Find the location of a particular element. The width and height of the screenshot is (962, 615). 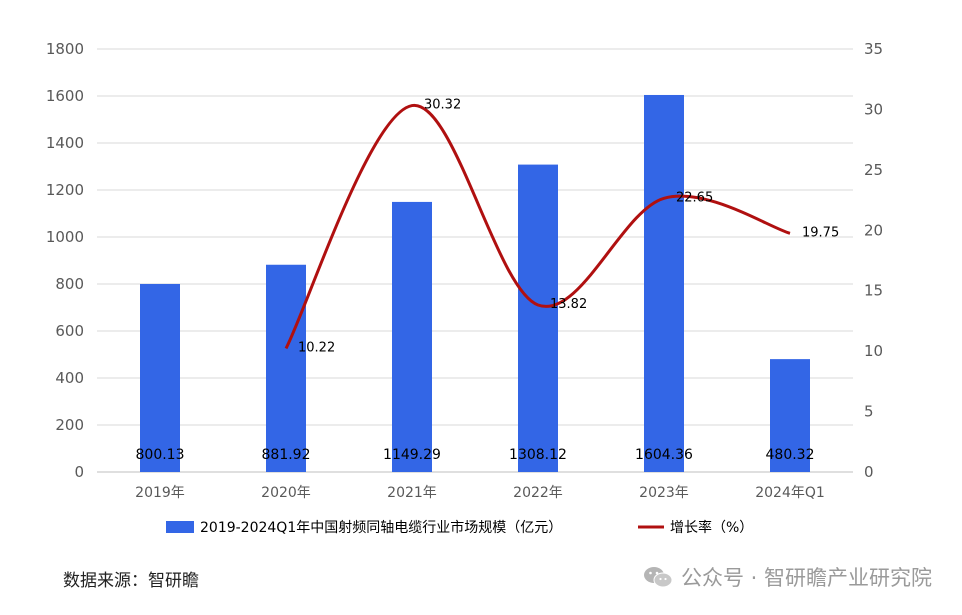

y-left-tick-label: 1000 is located at coordinates (65, 237).